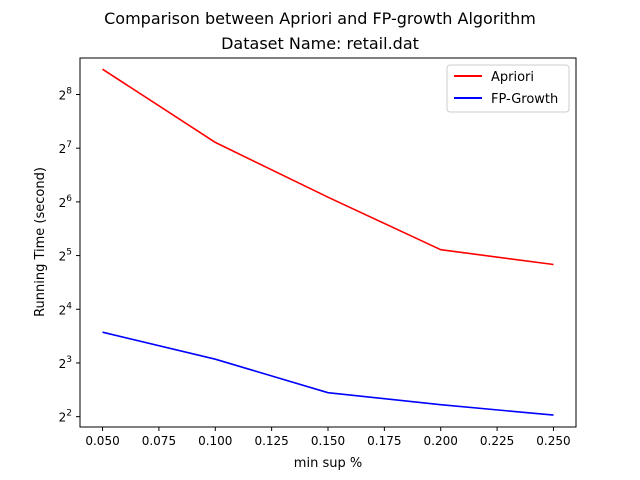 This screenshot has width=640, height=480. What do you see at coordinates (65, 363) in the screenshot?
I see `y-tick-label: 23` at bounding box center [65, 363].